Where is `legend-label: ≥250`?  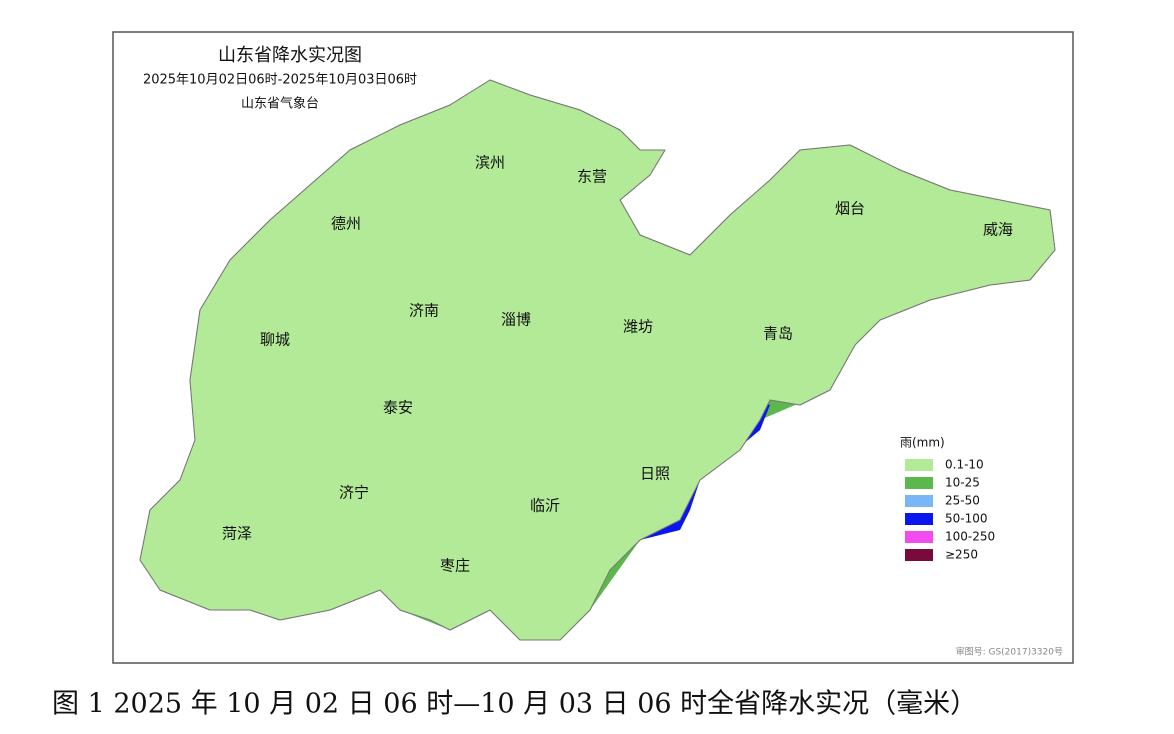
legend-label: ≥250 is located at coordinates (961, 555).